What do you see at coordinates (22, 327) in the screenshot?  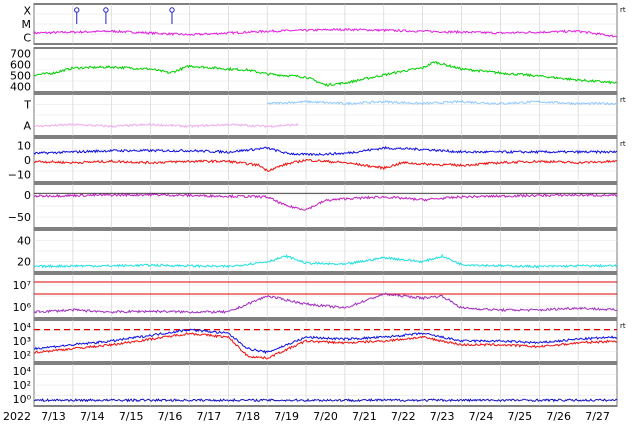 I see `y-tick-label-electron: 10⁴` at bounding box center [22, 327].